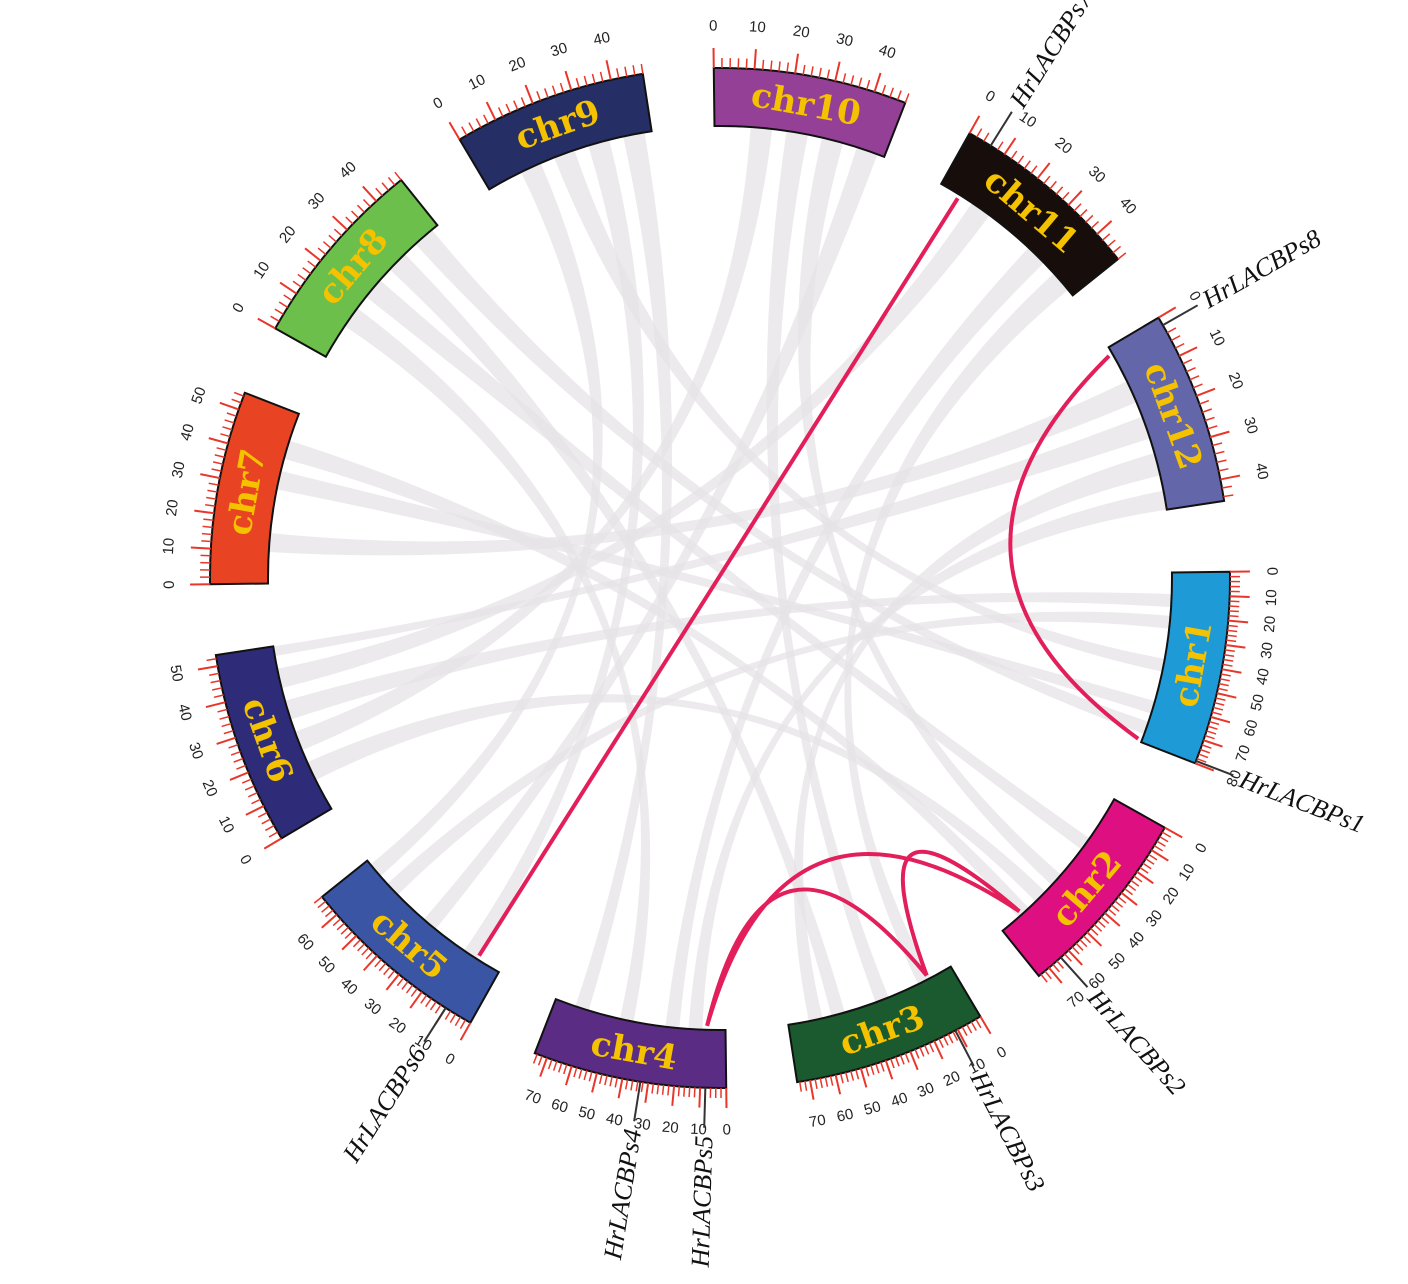  Describe the element at coordinates (477, 82) in the screenshot. I see `tick-label: 10` at that location.